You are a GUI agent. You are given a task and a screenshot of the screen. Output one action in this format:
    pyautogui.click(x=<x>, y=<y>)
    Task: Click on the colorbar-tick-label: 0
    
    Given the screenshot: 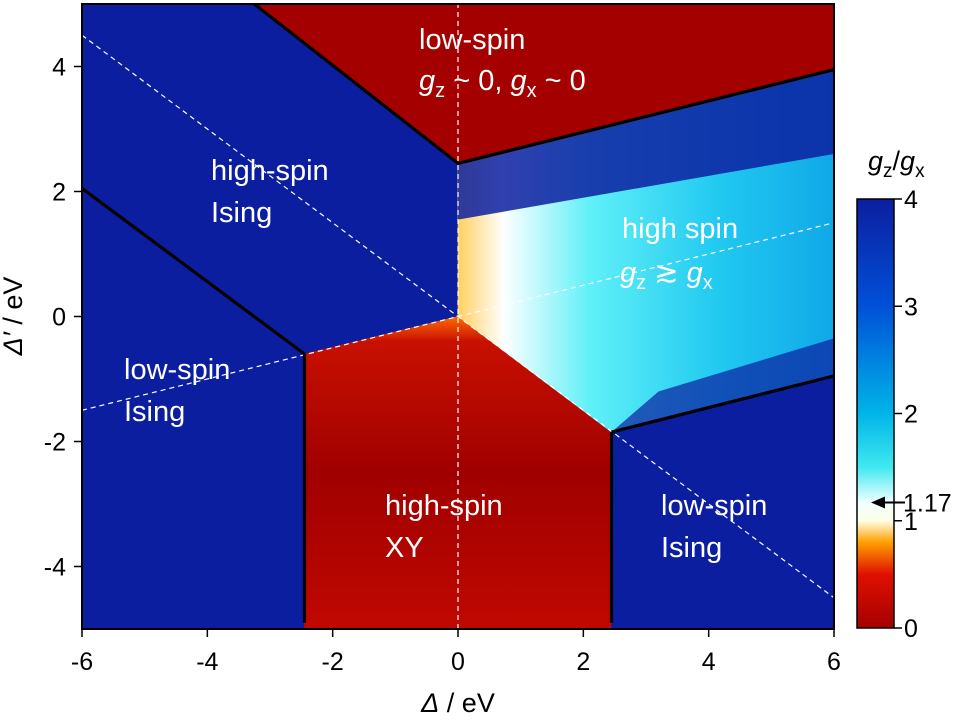 What is the action you would take?
    pyautogui.click(x=911, y=629)
    